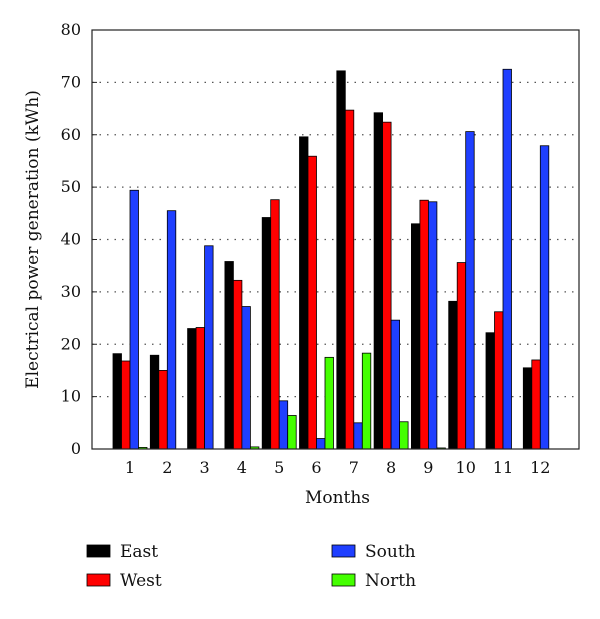 The width and height of the screenshot is (600, 619). Describe the element at coordinates (337, 498) in the screenshot. I see `x-axis-title: Months` at that location.